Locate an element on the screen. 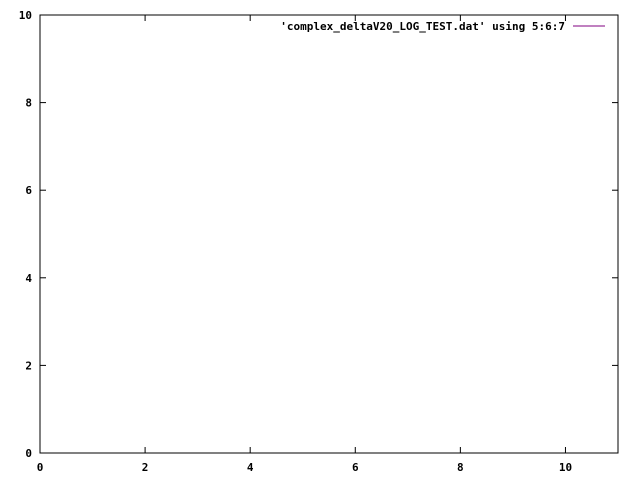 The height and width of the screenshot is (480, 640). x-tick-label: 4 is located at coordinates (250, 467).